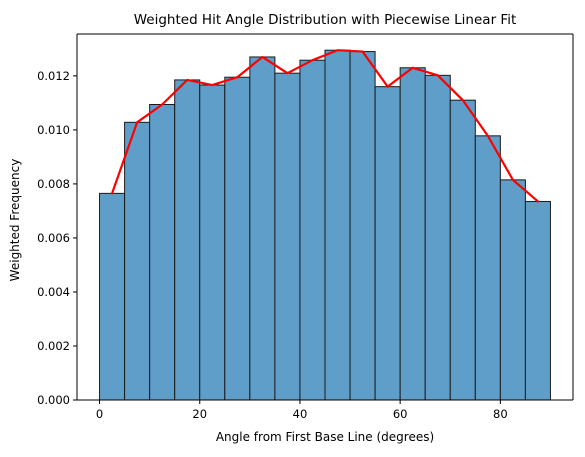  Describe the element at coordinates (99, 414) in the screenshot. I see `x-tick-label: 0` at that location.